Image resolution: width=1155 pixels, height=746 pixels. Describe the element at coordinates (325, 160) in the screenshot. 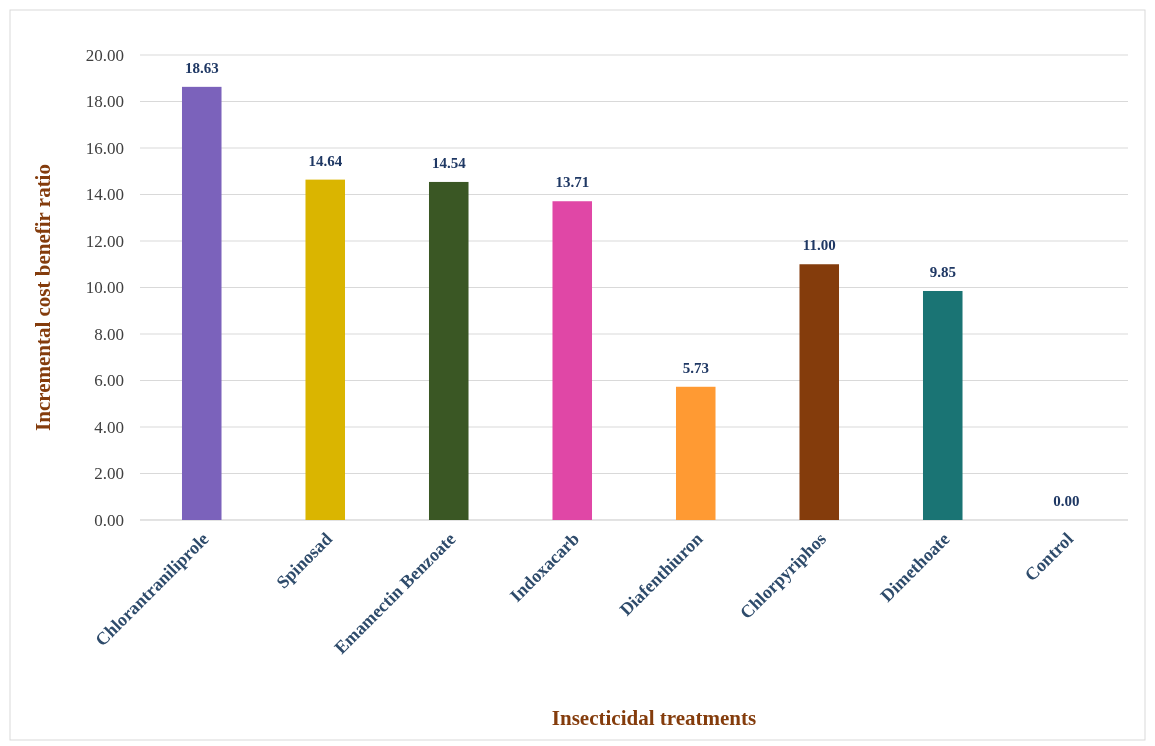

I see `data-label: 14.64` at that location.